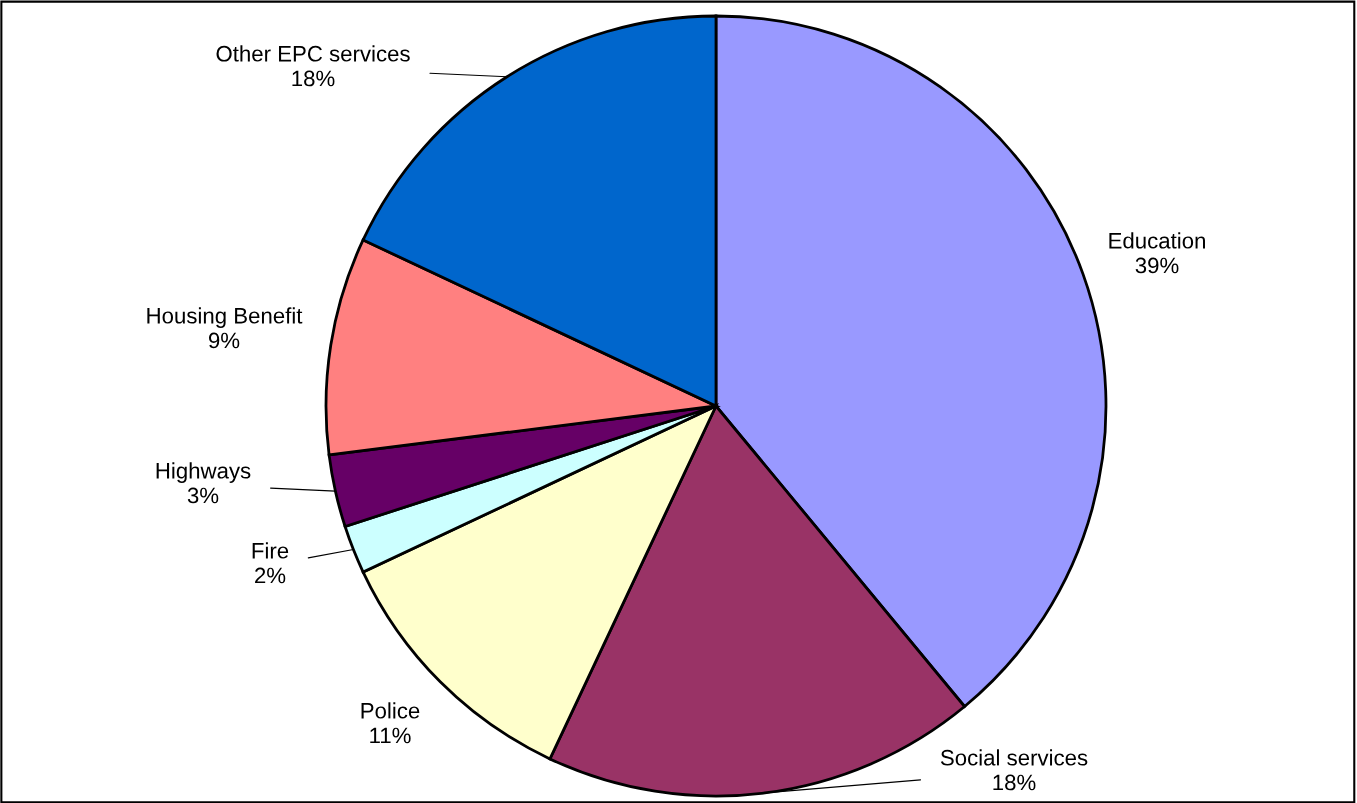 The width and height of the screenshot is (1357, 803). I want to click on data-label: 11%, so click(390, 735).